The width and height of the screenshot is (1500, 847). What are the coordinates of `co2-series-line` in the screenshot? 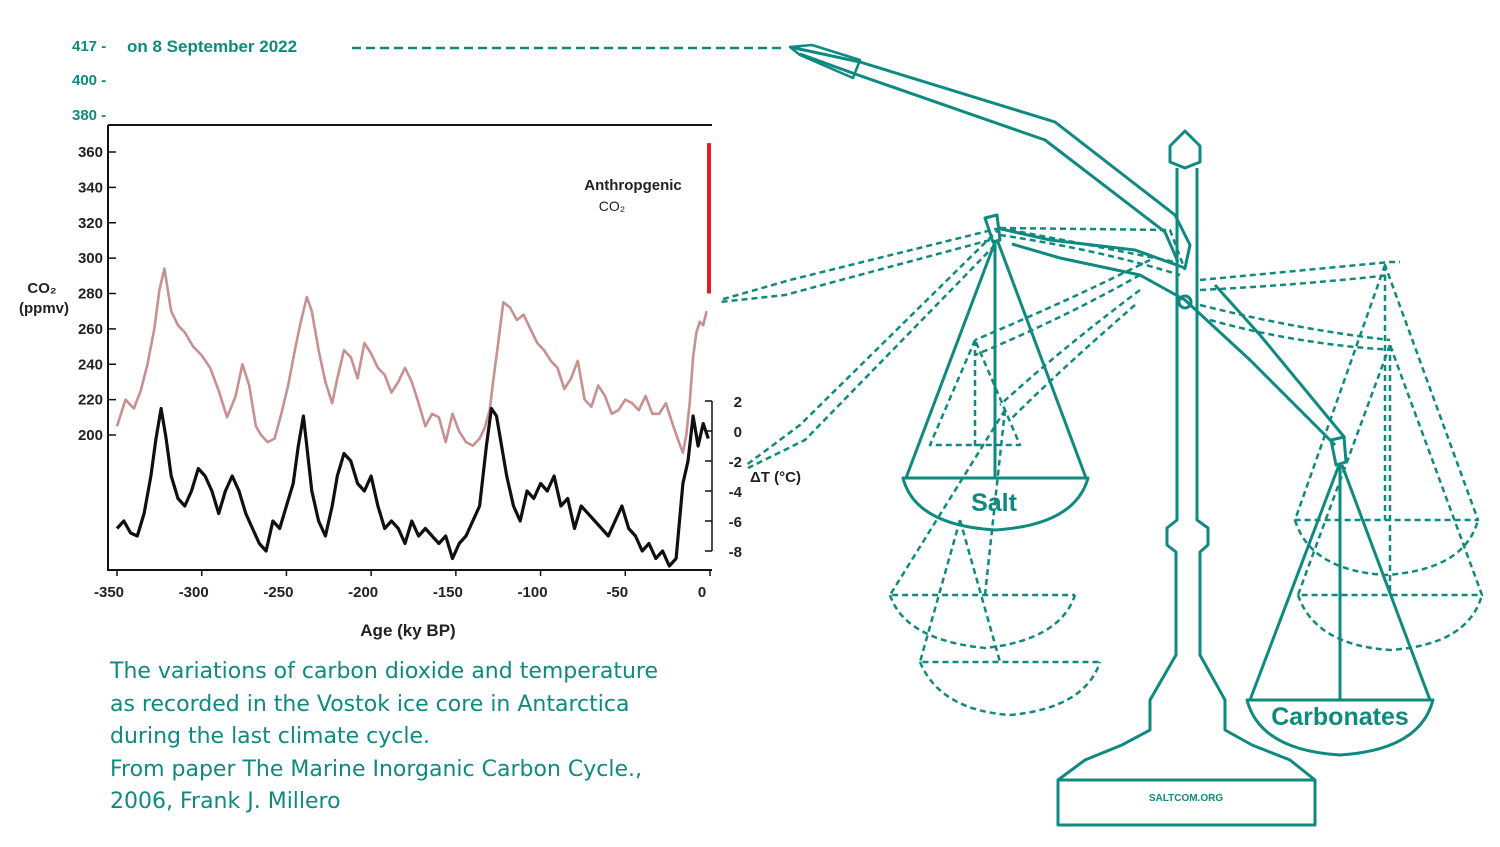 It's located at (411, 361).